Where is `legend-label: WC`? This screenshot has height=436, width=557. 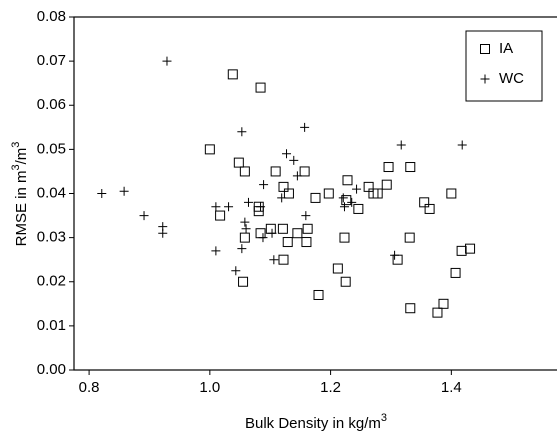 legend-label: WC is located at coordinates (511, 78).